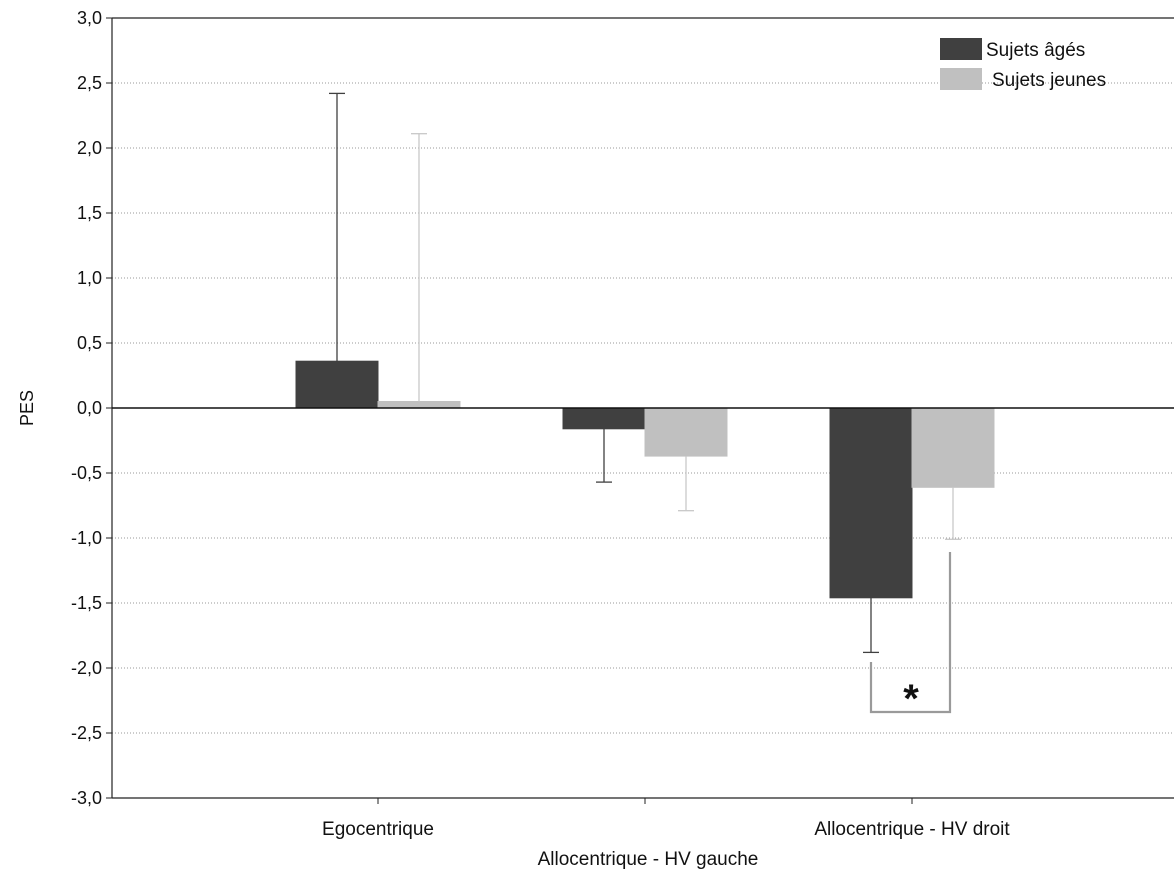 The height and width of the screenshot is (874, 1174). What do you see at coordinates (89, 278) in the screenshot?
I see `y-tick-label: 1,0` at bounding box center [89, 278].